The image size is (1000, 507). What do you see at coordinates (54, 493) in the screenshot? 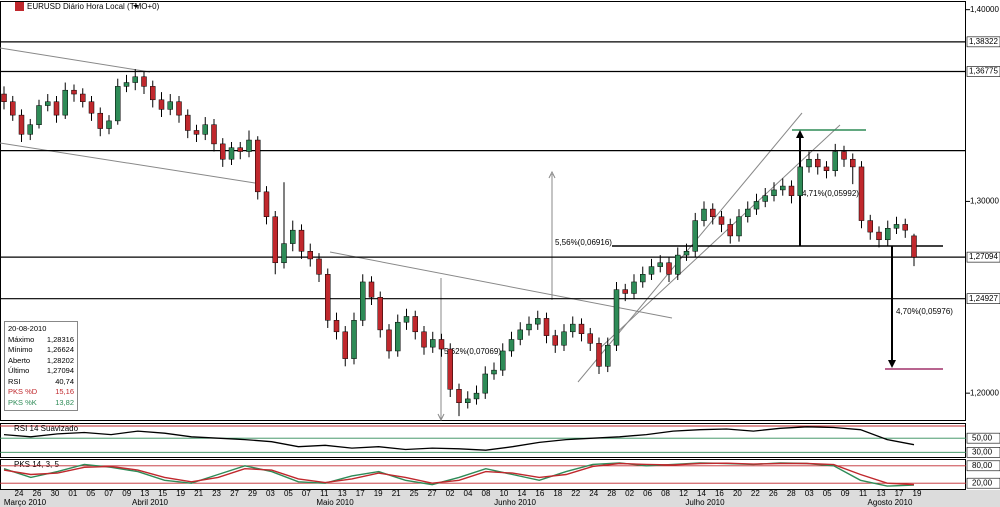
I see `x-tick-label: 30` at bounding box center [54, 493].